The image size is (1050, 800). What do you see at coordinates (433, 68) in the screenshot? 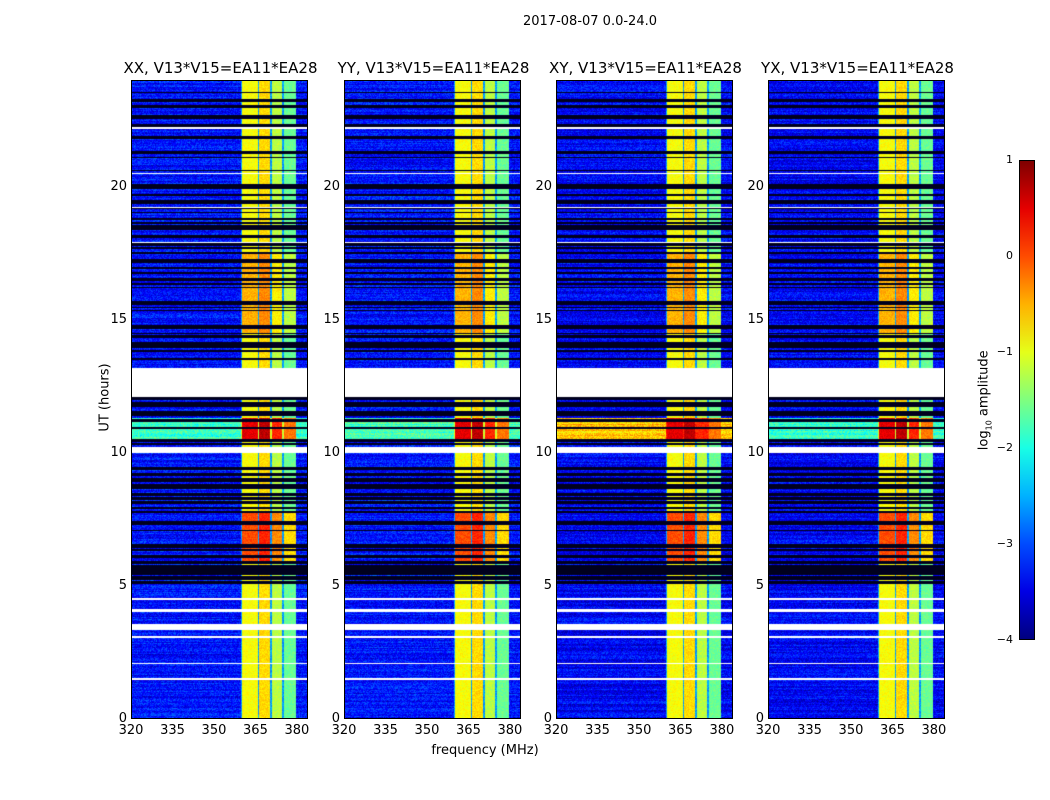
I see `panel-title: YY, V13*V15=EA11*EA28` at bounding box center [433, 68].